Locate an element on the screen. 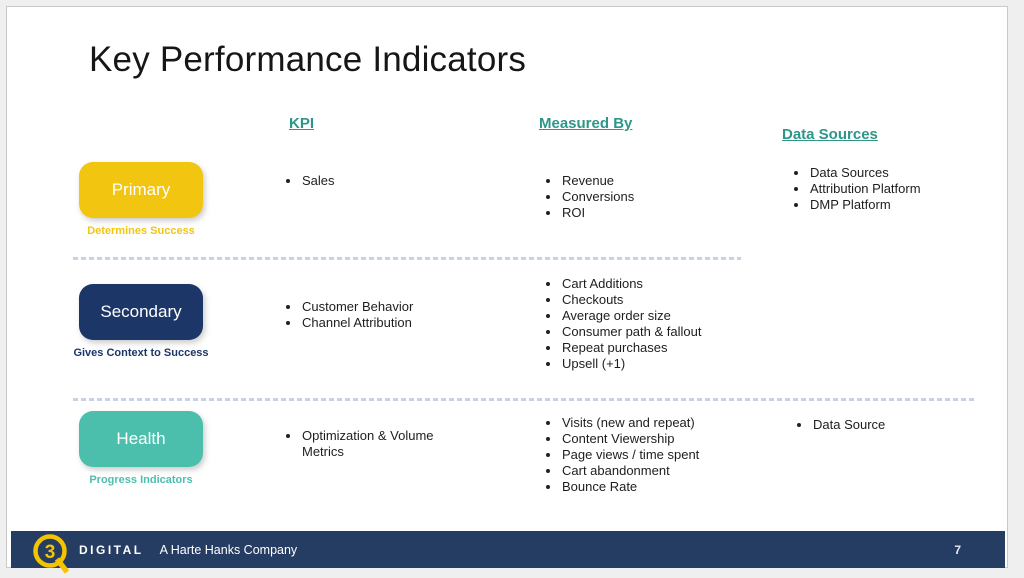  bullet-text: Visits (new and repeat) is located at coordinates (628, 422).